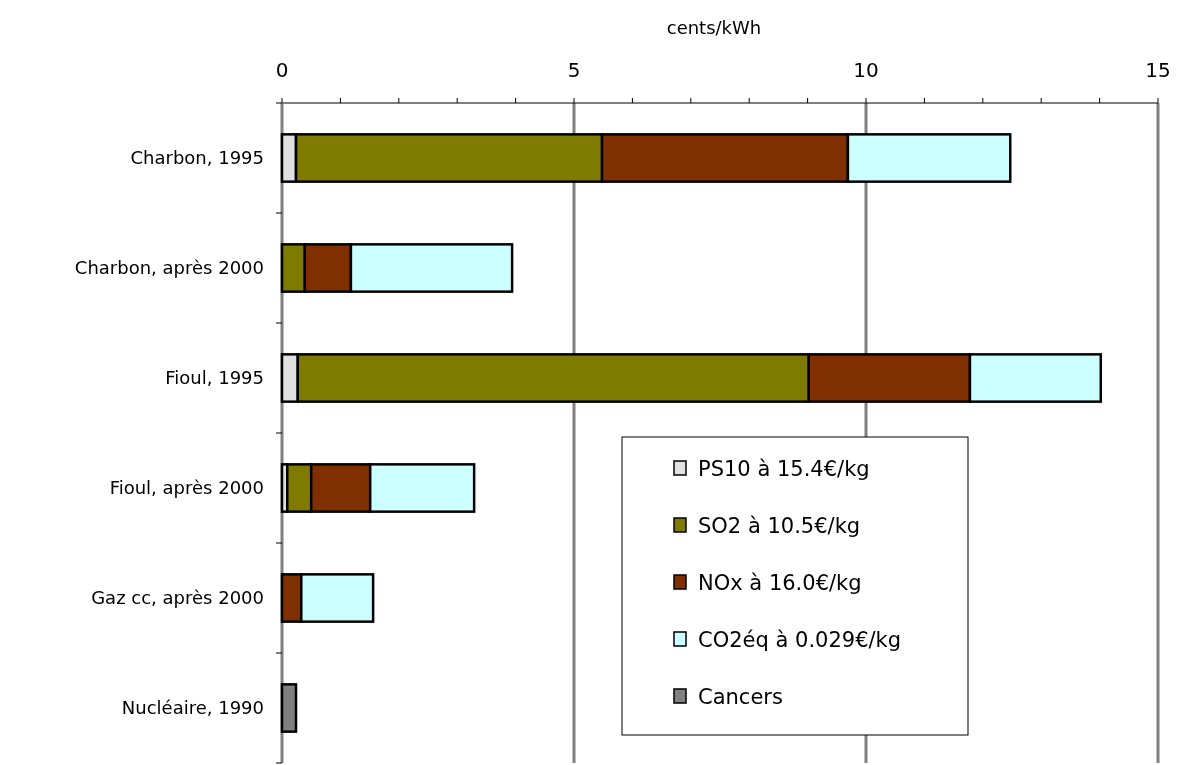 The image size is (1177, 765). Describe the element at coordinates (800, 640) in the screenshot. I see `legend-label: CO2éq à 0.029€/kg` at that location.